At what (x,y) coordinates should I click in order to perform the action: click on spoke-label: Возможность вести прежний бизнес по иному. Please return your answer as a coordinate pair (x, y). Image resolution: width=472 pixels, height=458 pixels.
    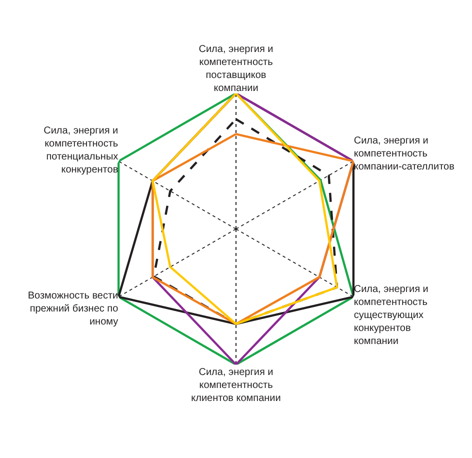
    Looking at the image, I should click on (73, 309).